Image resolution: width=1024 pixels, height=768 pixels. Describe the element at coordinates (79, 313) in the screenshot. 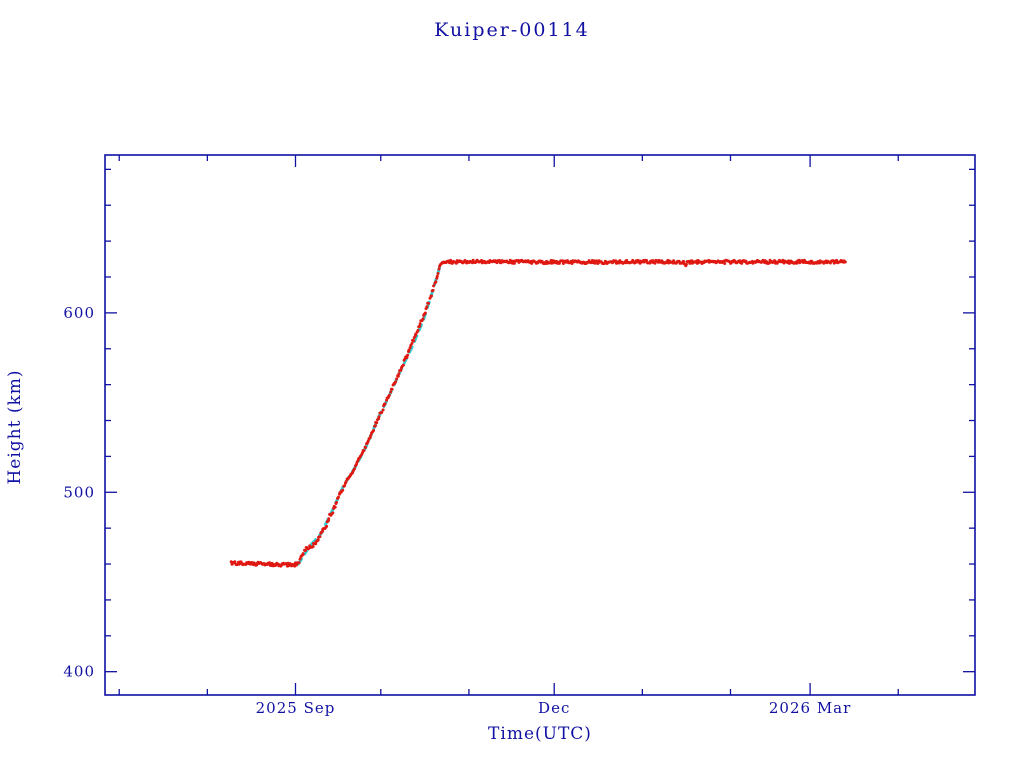

I see `y-tick-label: 600` at that location.